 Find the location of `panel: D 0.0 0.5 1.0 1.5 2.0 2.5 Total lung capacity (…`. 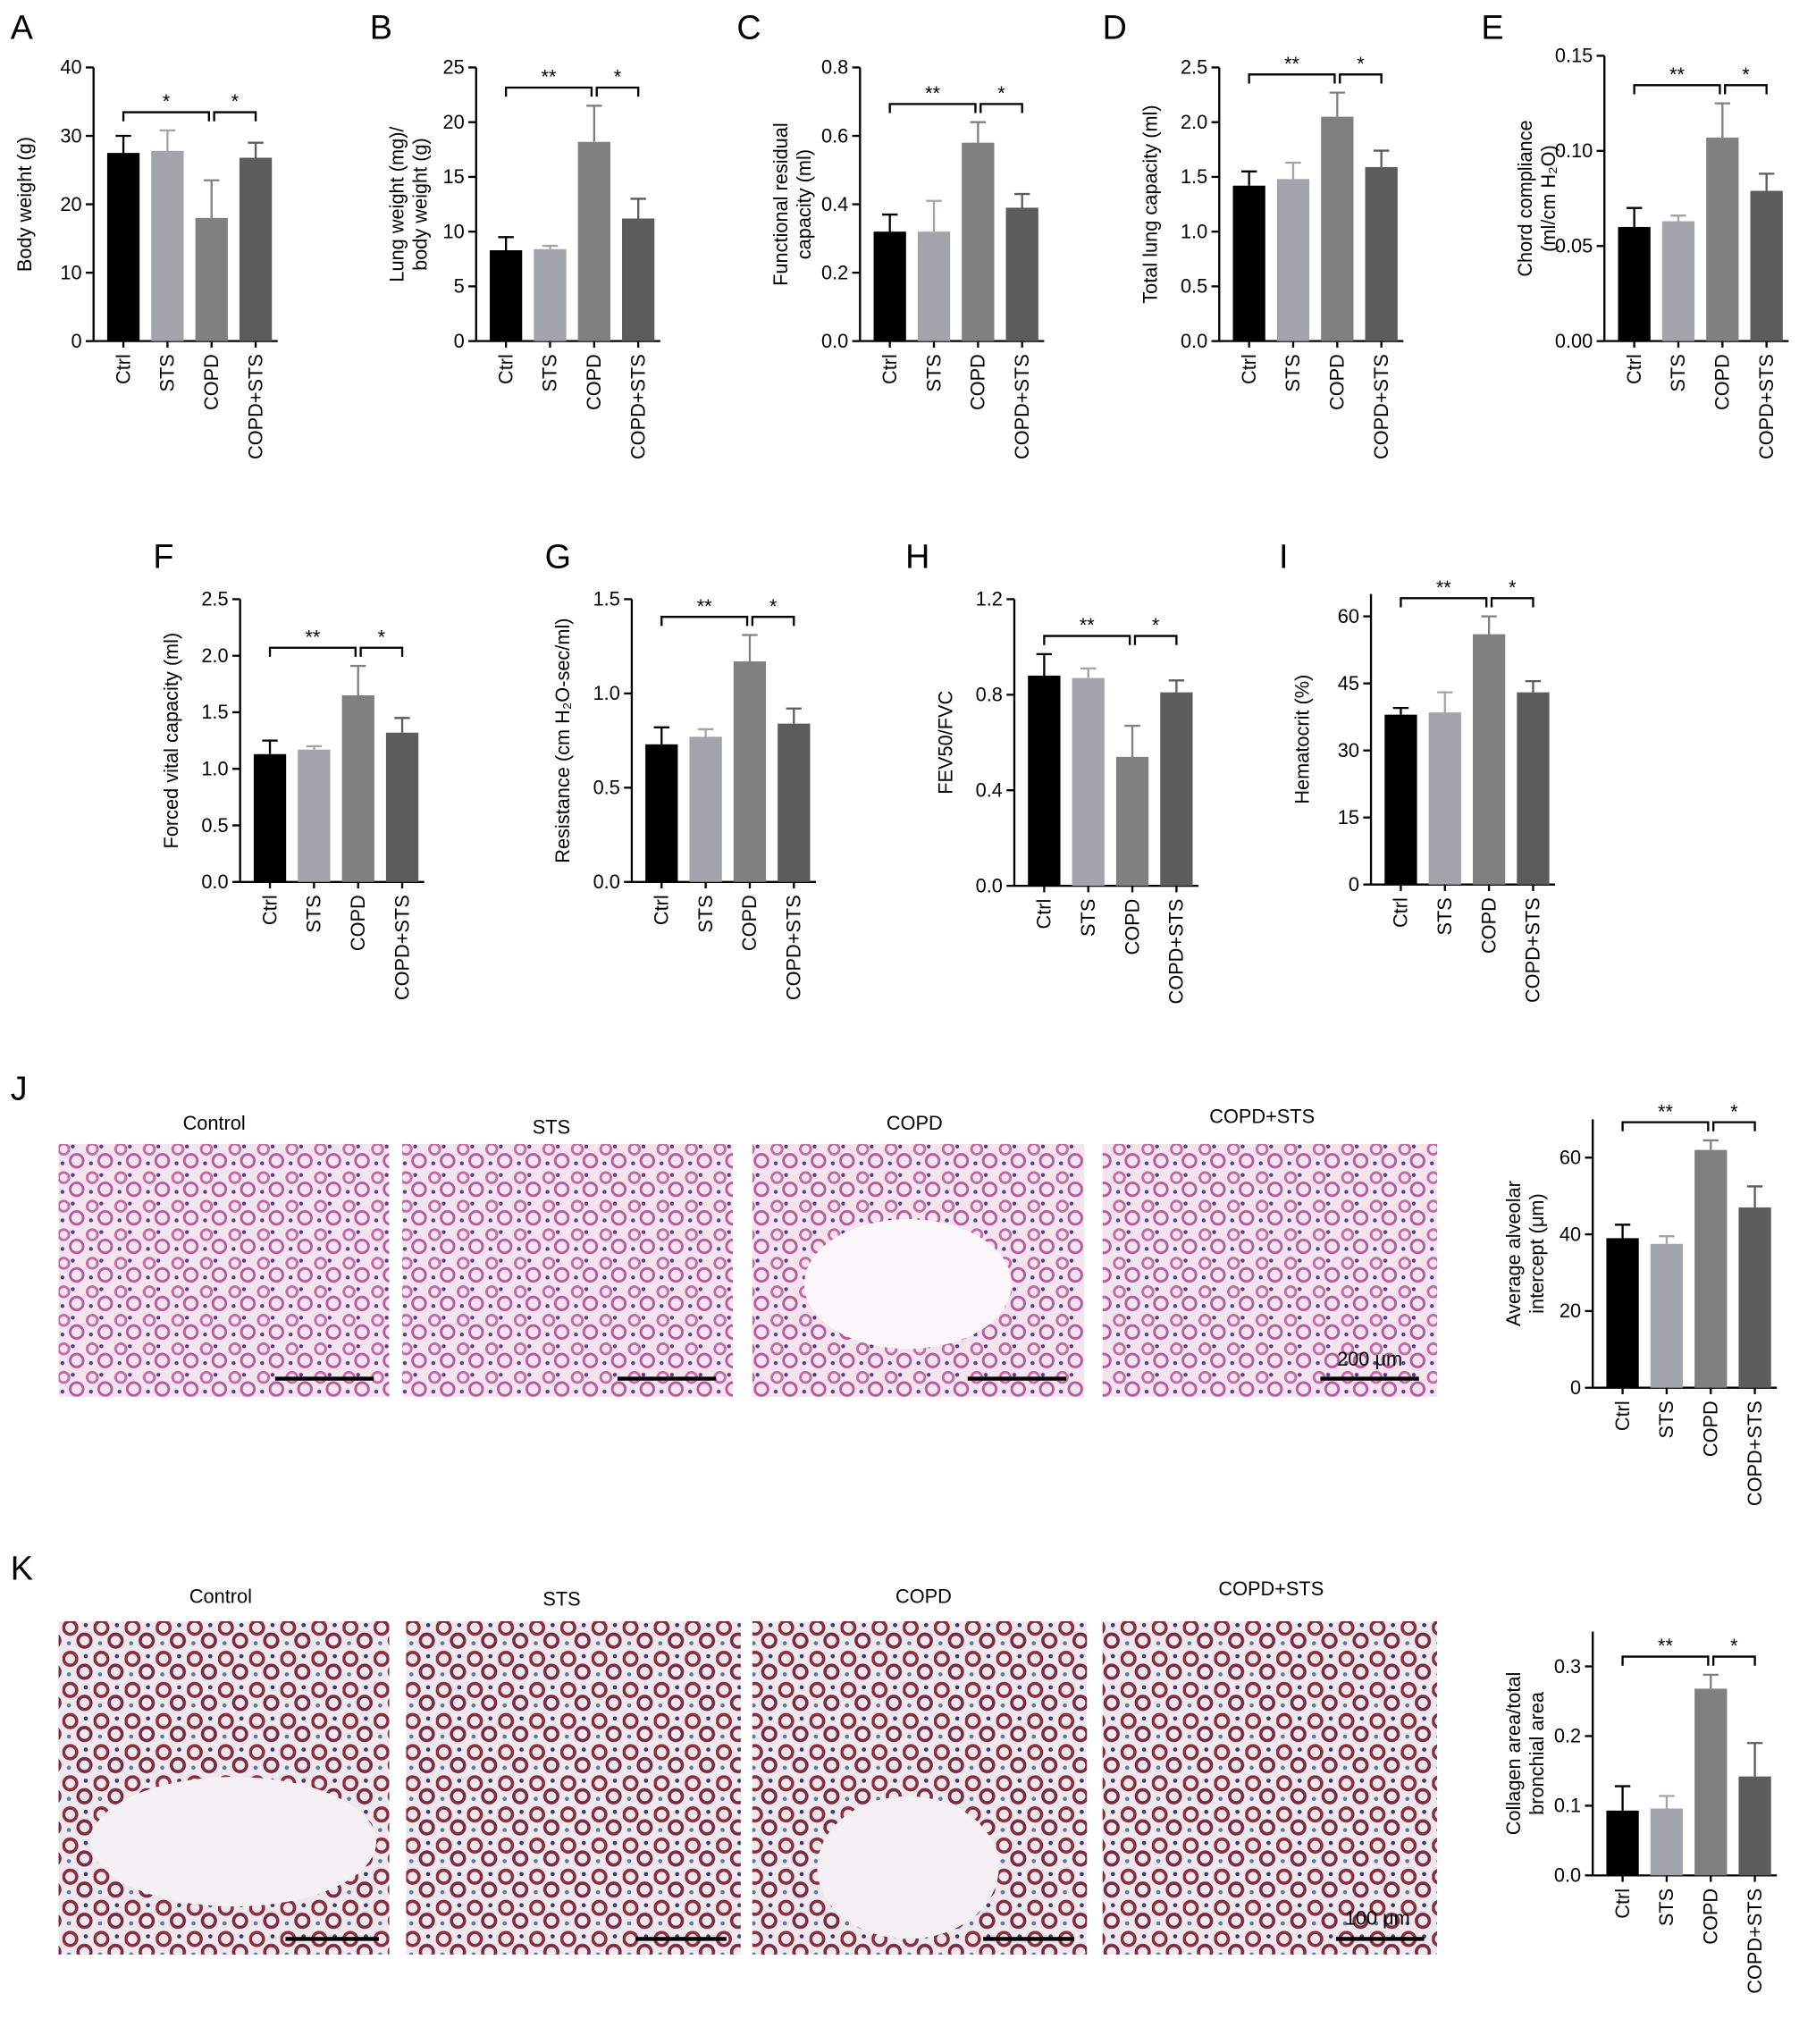

panel: D 0.0 0.5 1.0 1.5 2.0 2.5 Total lung capacity (… is located at coordinates (1253, 234).